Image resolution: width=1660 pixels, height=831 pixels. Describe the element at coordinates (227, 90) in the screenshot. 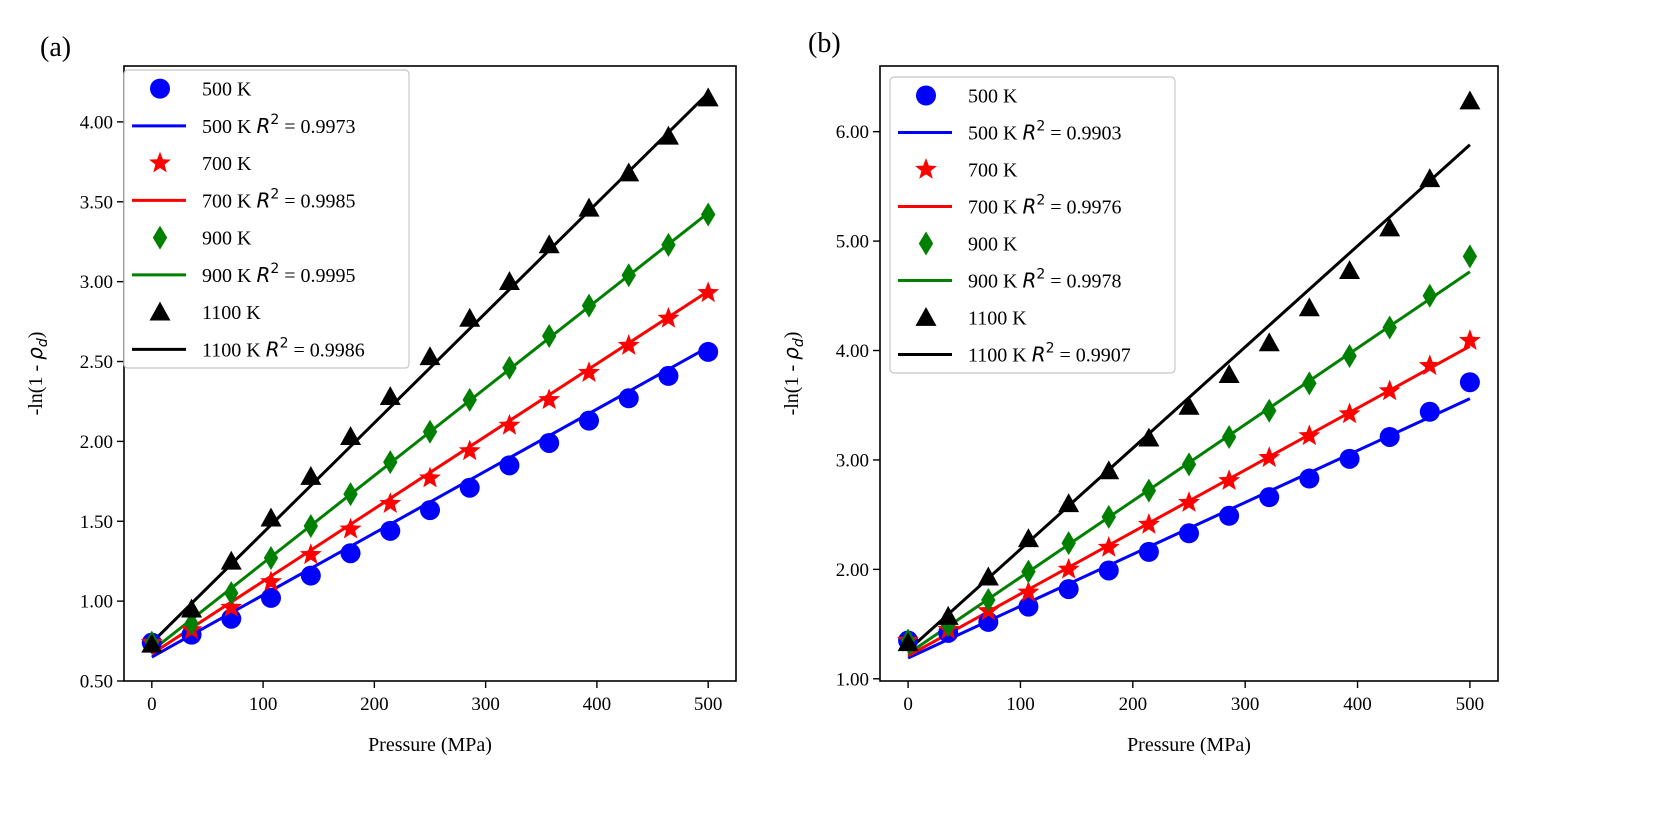

I see `legend-label: 500 K` at that location.